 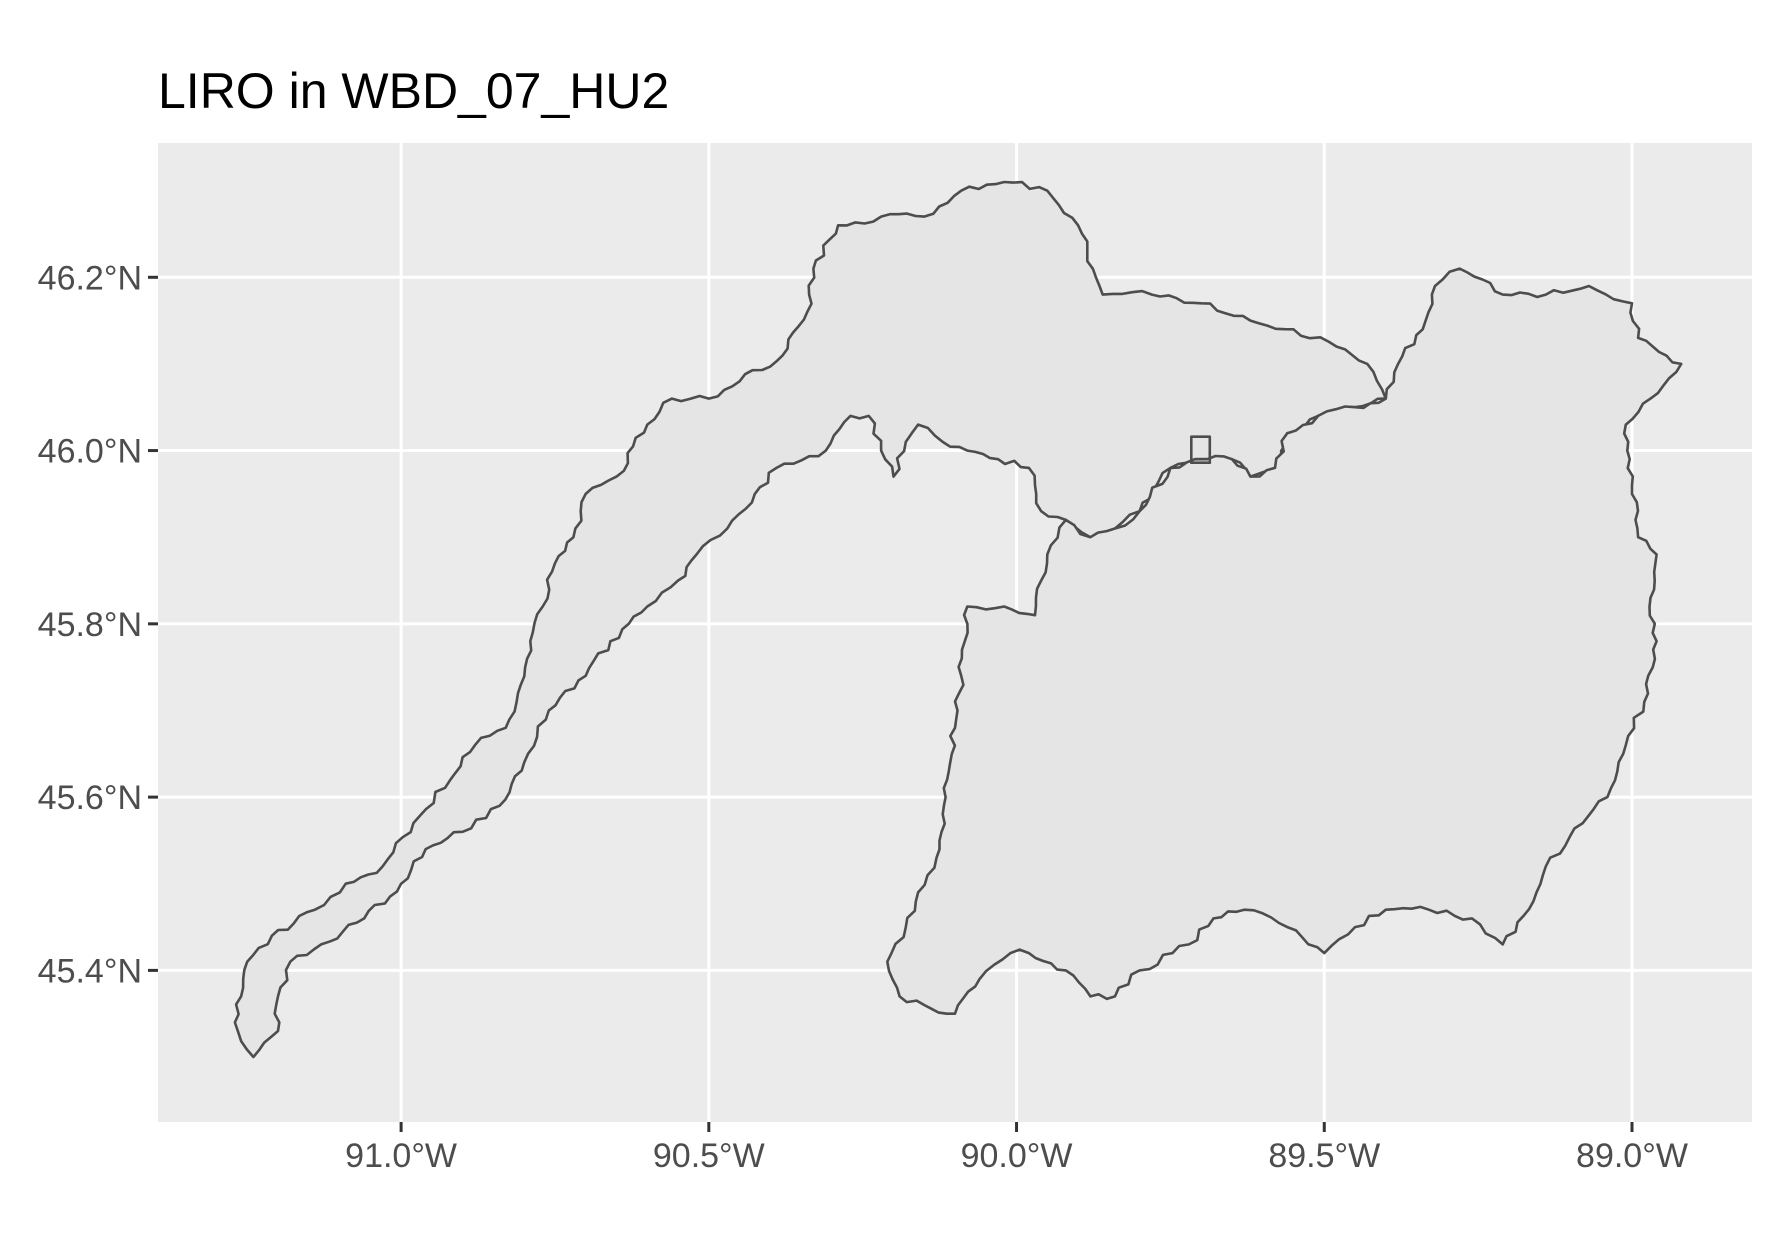 What do you see at coordinates (709, 1156) in the screenshot?
I see `x-tick-label-1: 90.5°W` at bounding box center [709, 1156].